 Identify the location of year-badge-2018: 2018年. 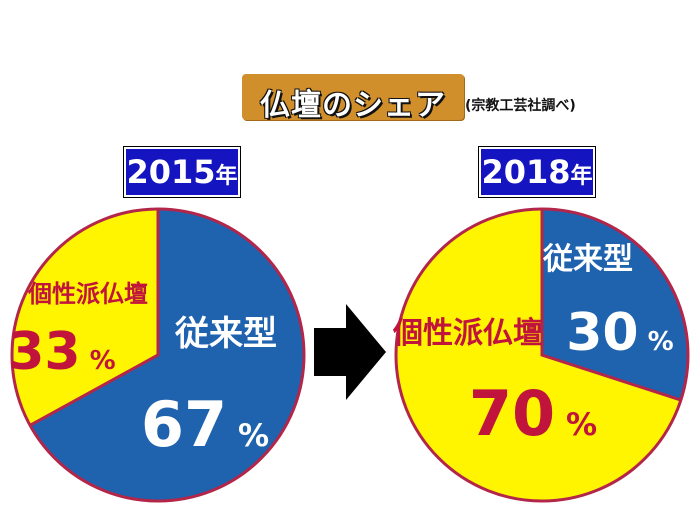
(537, 172).